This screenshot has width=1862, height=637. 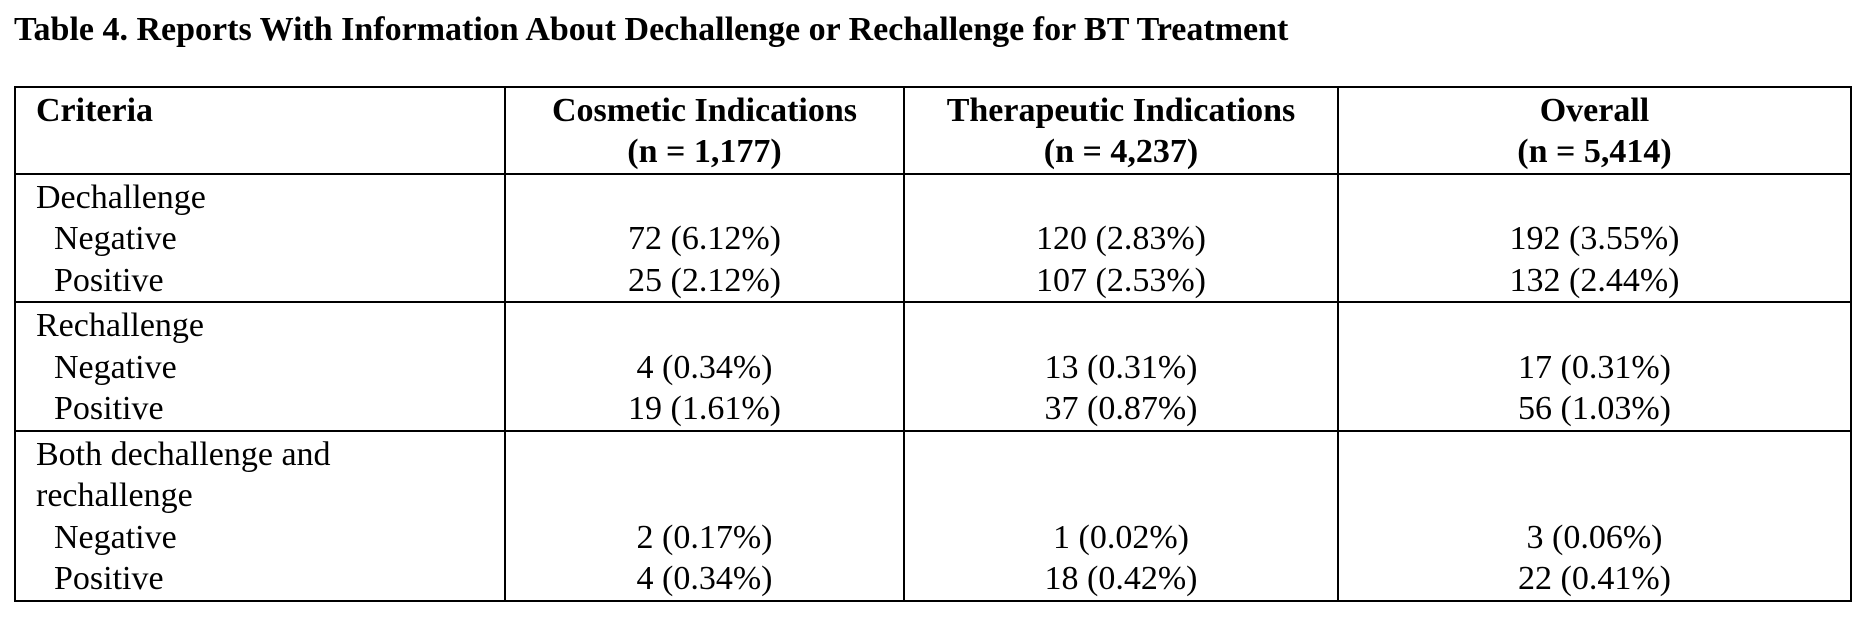 I want to click on overall-cell: 17 (0.31%) 56 (1.03%), so click(x=1594, y=366).